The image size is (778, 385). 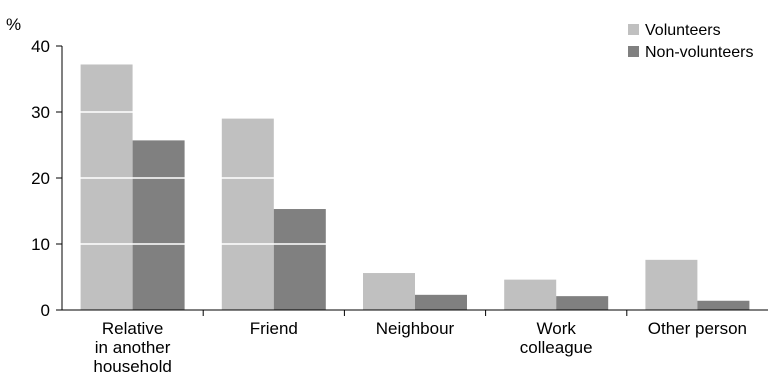 I want to click on x-category-label-3: Work colleague, so click(x=556, y=338).